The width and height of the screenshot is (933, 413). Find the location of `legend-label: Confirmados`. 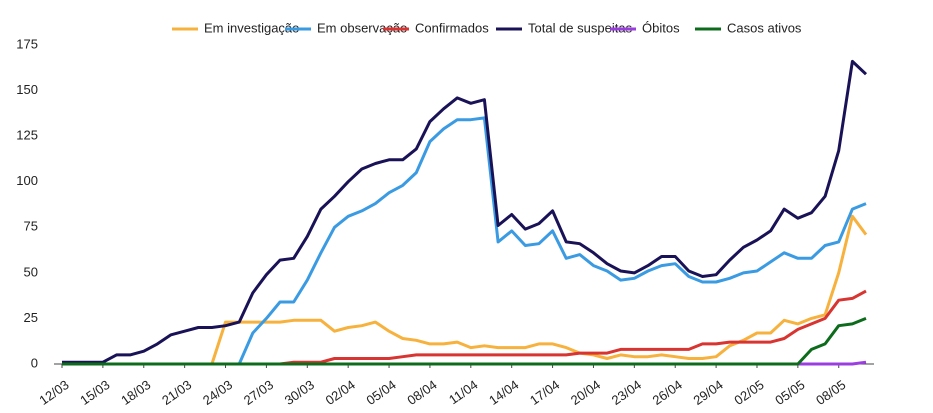

legend-label: Confirmados is located at coordinates (452, 27).